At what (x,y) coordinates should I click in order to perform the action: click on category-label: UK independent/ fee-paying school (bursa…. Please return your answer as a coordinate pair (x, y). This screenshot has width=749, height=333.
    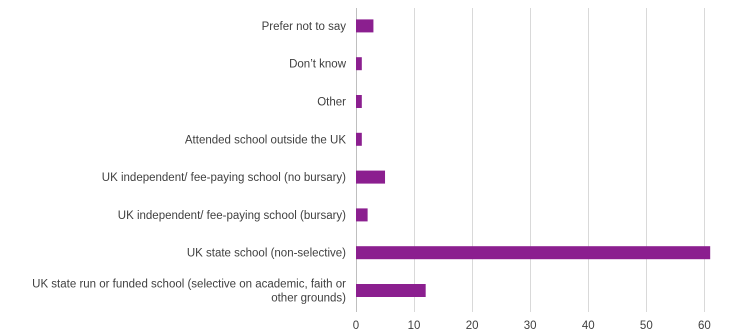
    Looking at the image, I should click on (232, 216).